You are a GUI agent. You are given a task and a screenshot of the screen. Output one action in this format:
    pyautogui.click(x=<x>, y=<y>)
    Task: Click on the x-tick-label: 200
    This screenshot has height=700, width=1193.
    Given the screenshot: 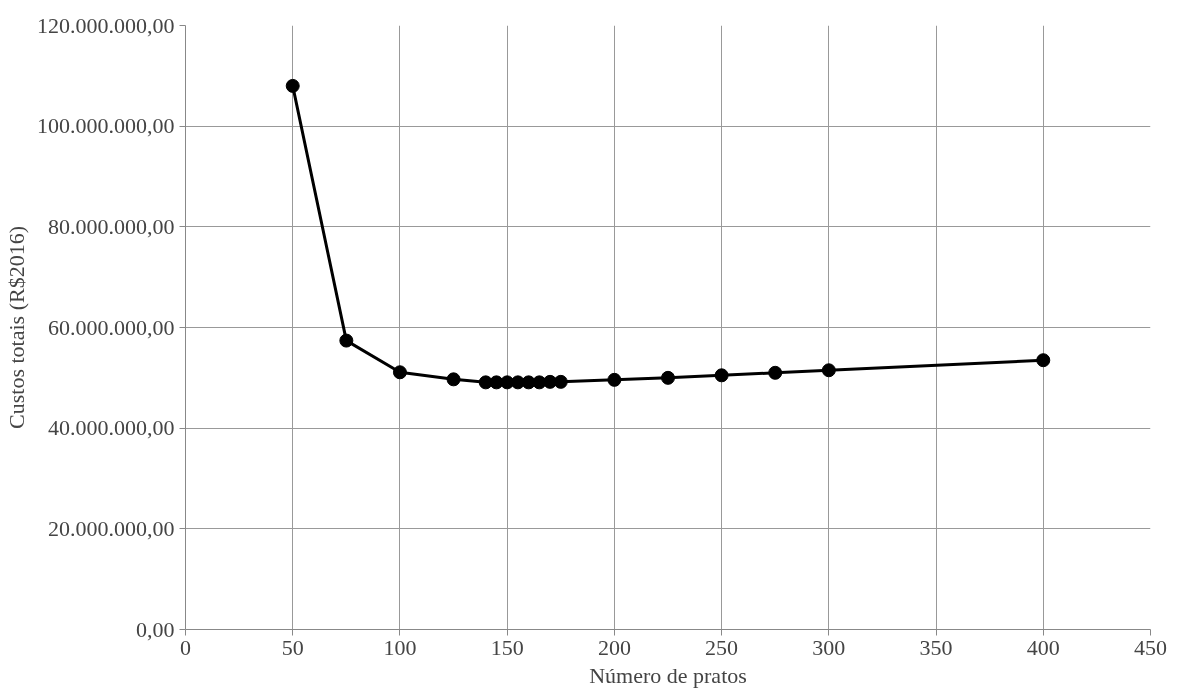 What is the action you would take?
    pyautogui.click(x=614, y=647)
    